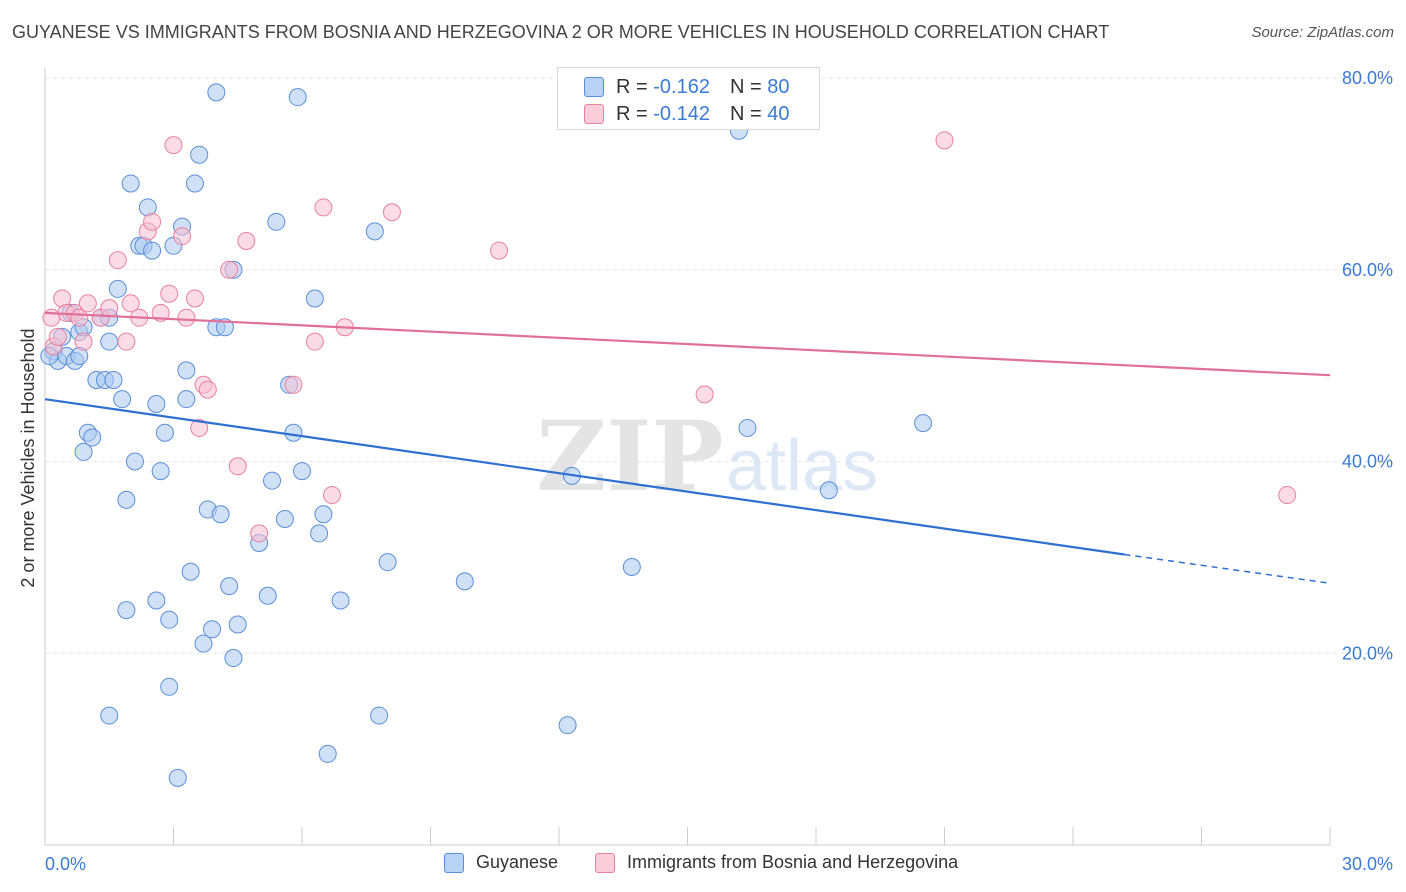 This screenshot has height=892, width=1406. I want to click on y-tick-label: 80.0%, so click(1367, 78).